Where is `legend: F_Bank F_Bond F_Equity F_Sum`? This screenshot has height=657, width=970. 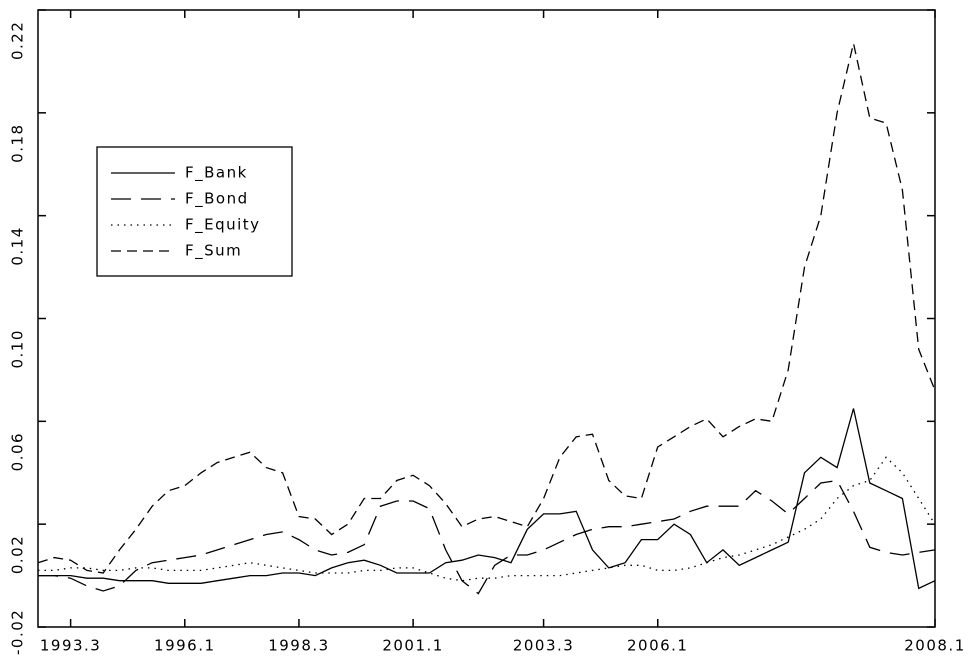 legend: F_Bank F_Bond F_Equity F_Sum is located at coordinates (194, 211).